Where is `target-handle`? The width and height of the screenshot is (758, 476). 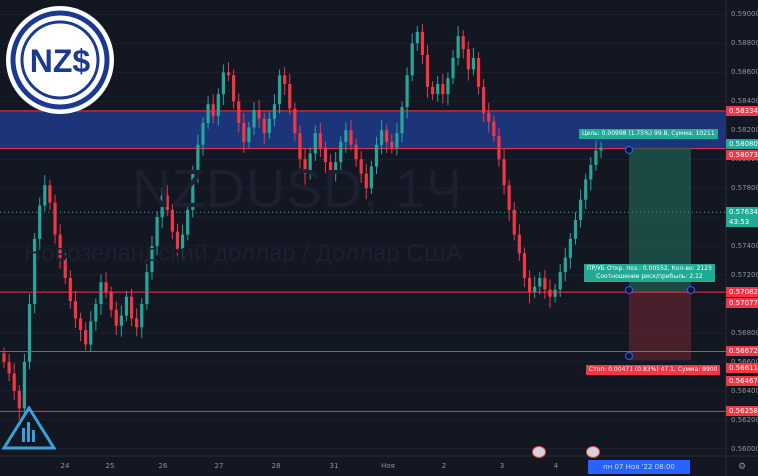 target-handle is located at coordinates (629, 150).